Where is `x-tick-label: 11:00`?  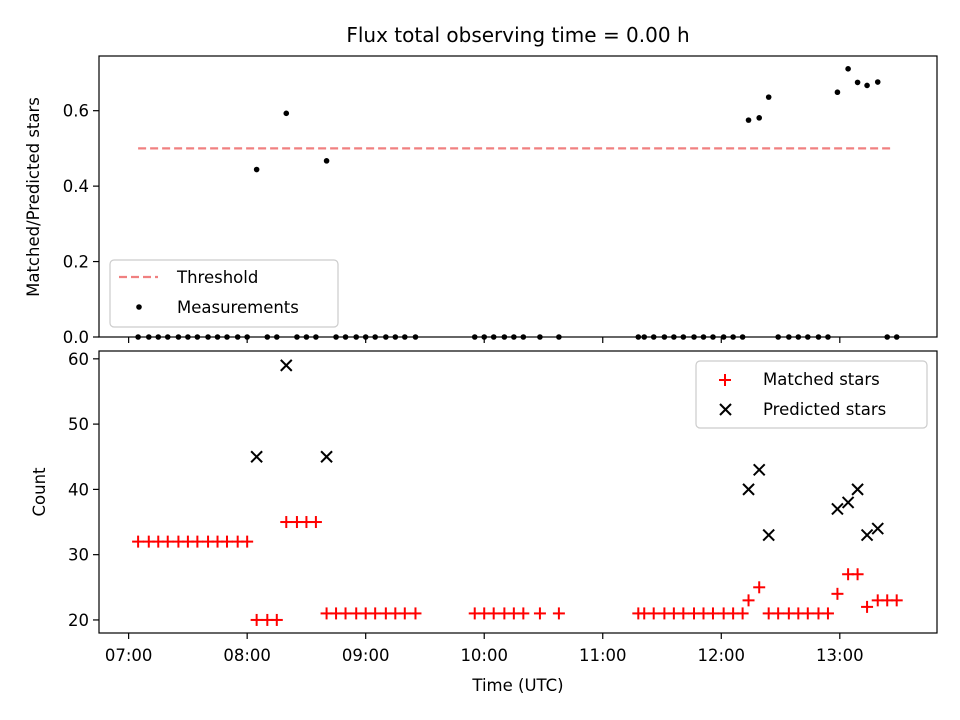
x-tick-label: 11:00 is located at coordinates (603, 655).